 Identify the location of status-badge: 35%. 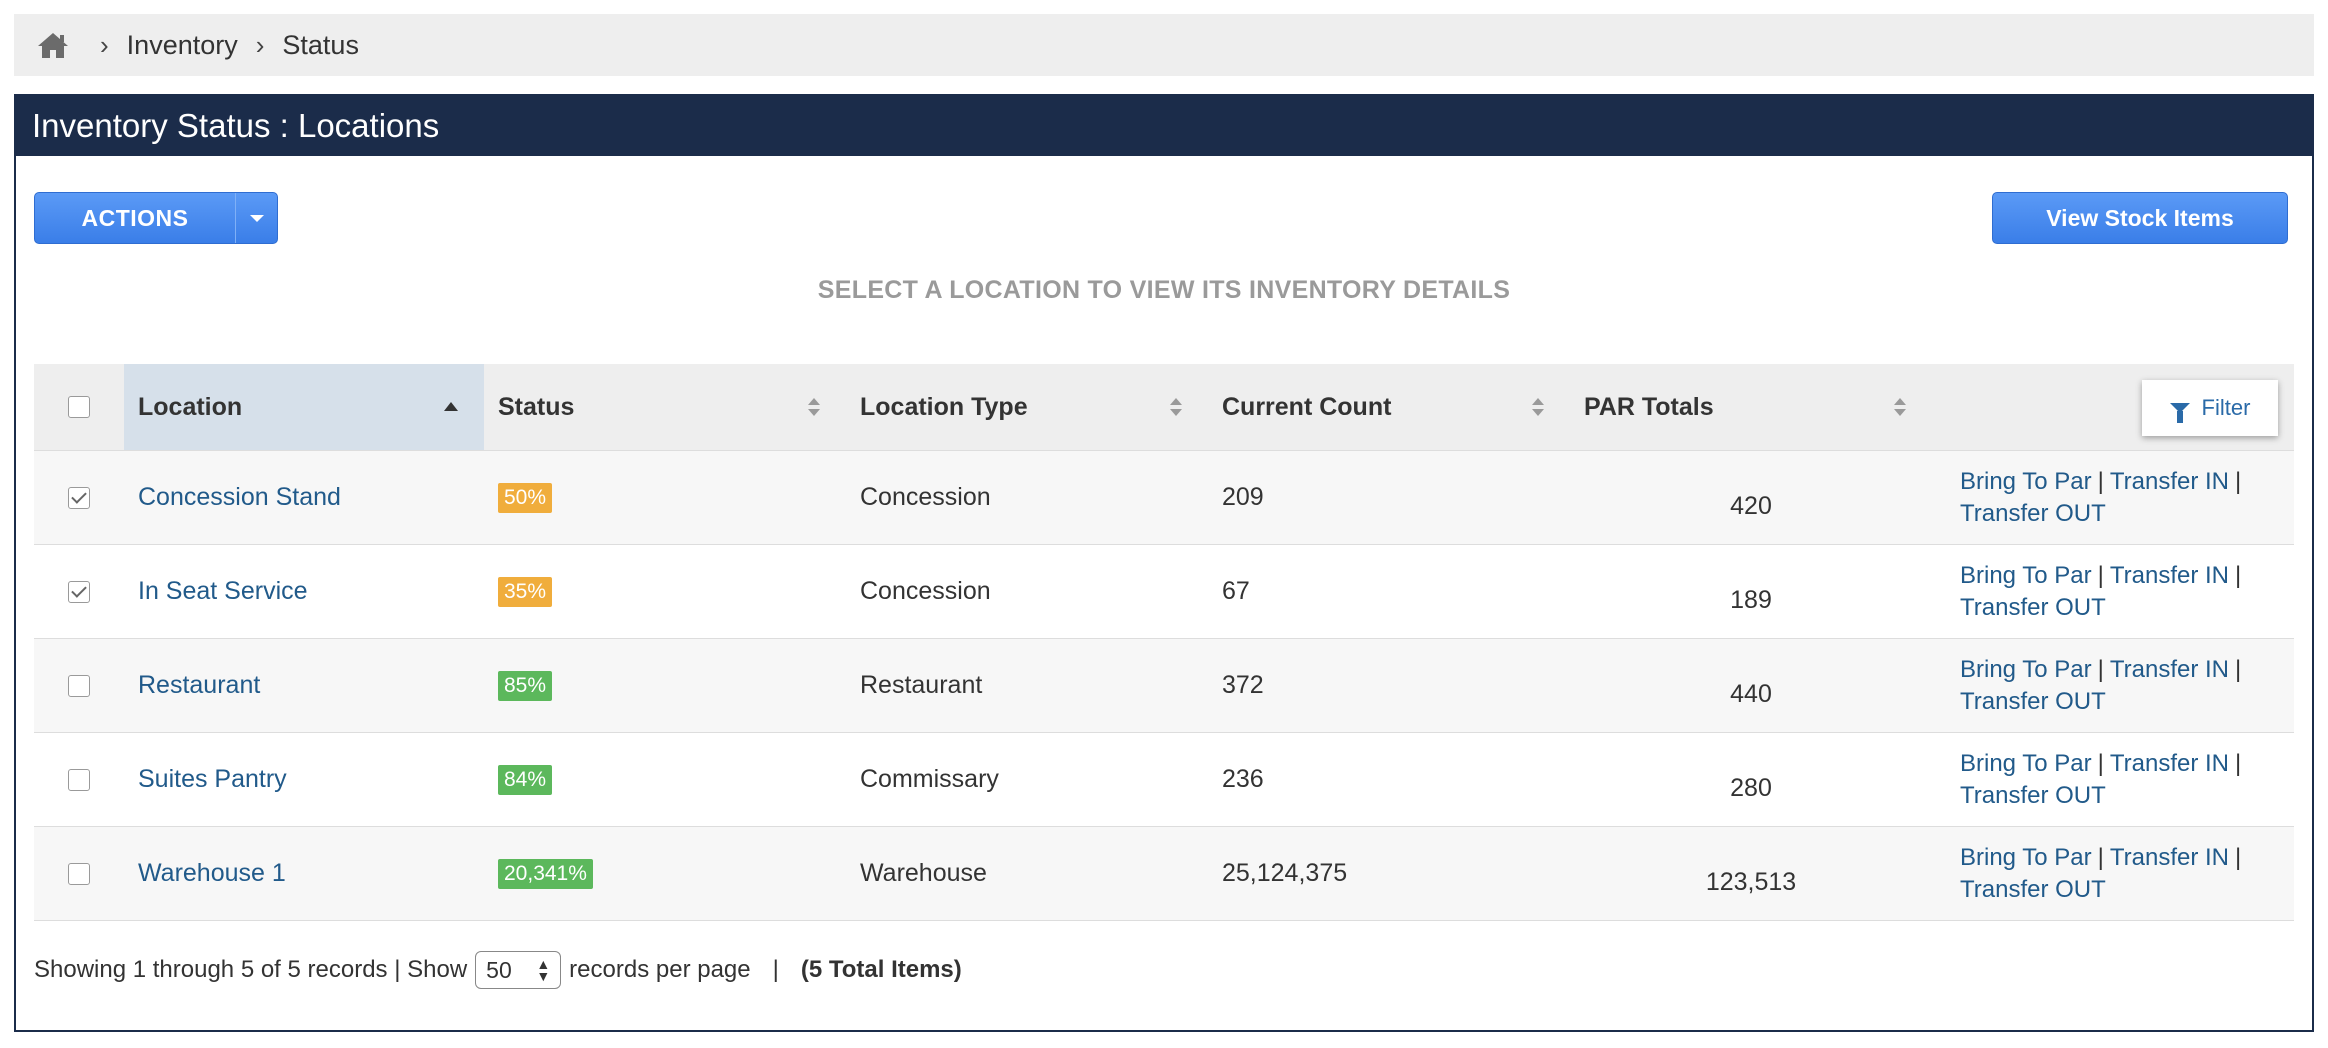
(525, 591).